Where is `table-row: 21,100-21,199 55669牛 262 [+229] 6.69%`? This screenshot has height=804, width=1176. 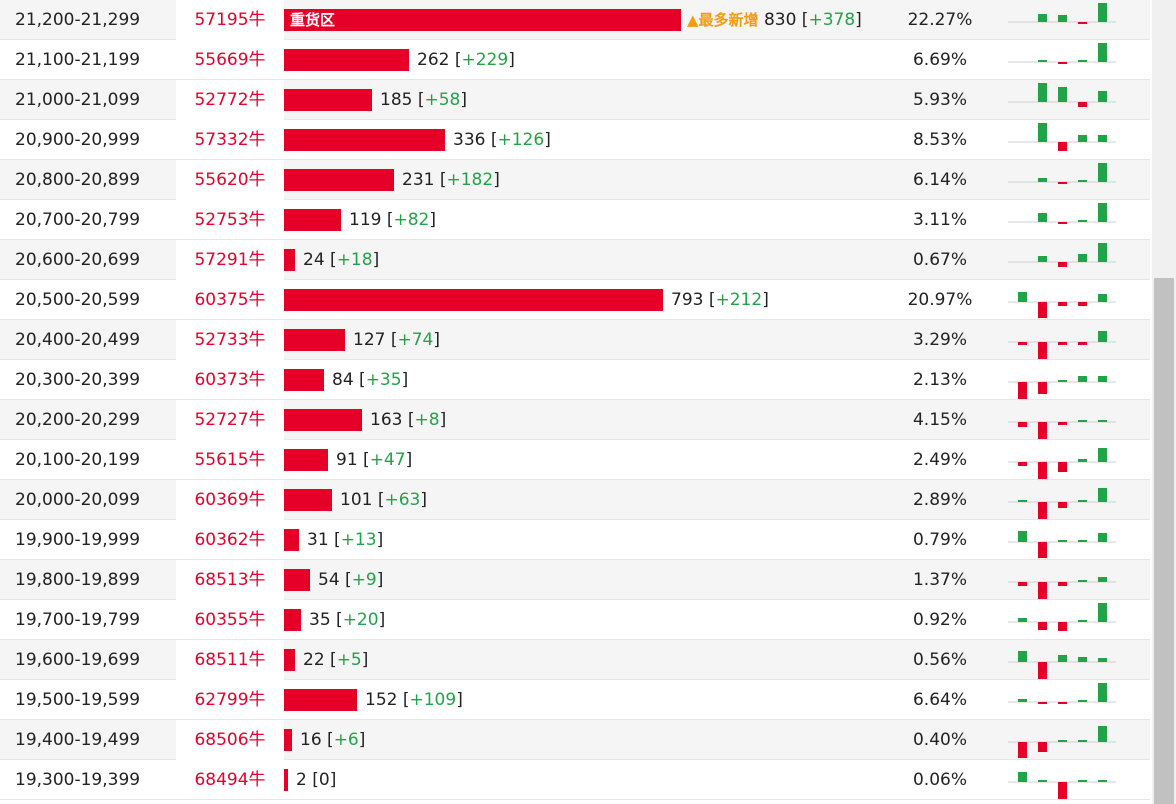 table-row: 21,100-21,199 55669牛 262 [+229] 6.69% is located at coordinates (575, 60).